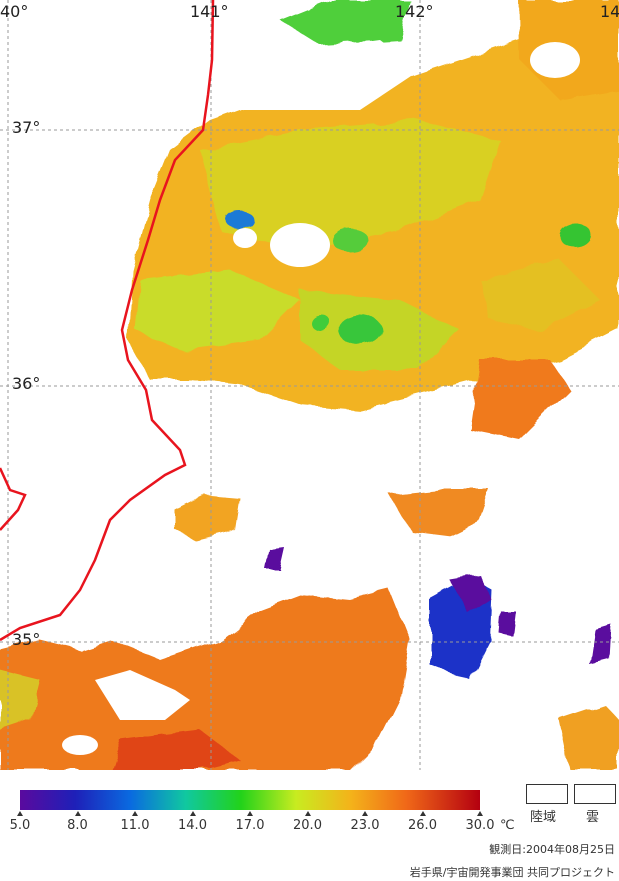 Image resolution: width=619 pixels, height=881 pixels. I want to click on coastline-bay, so click(13, 499).